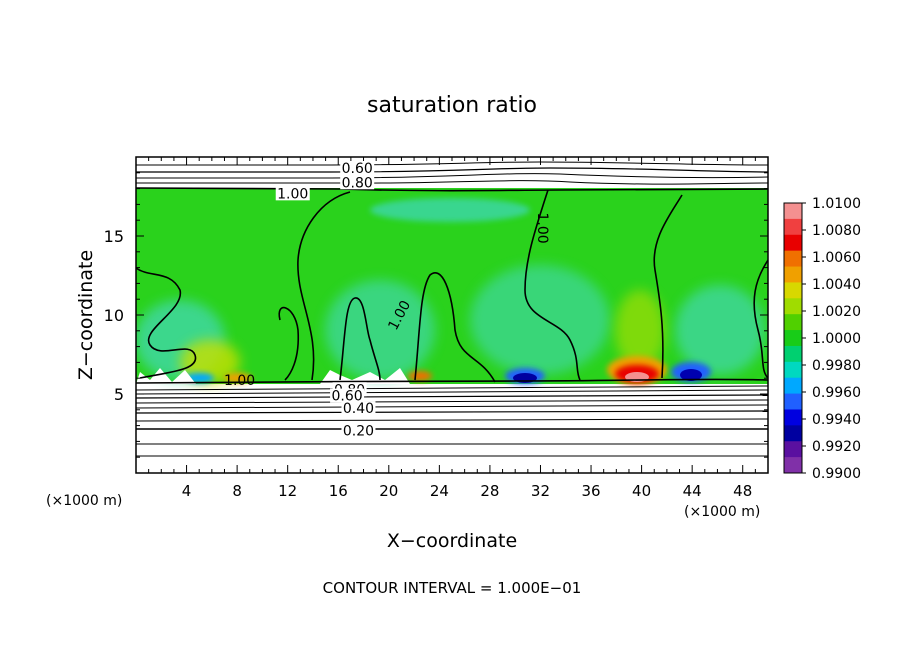 Image resolution: width=904 pixels, height=654 pixels. Describe the element at coordinates (722, 512) in the screenshot. I see `x-unit-right: (×1000 m)` at that location.